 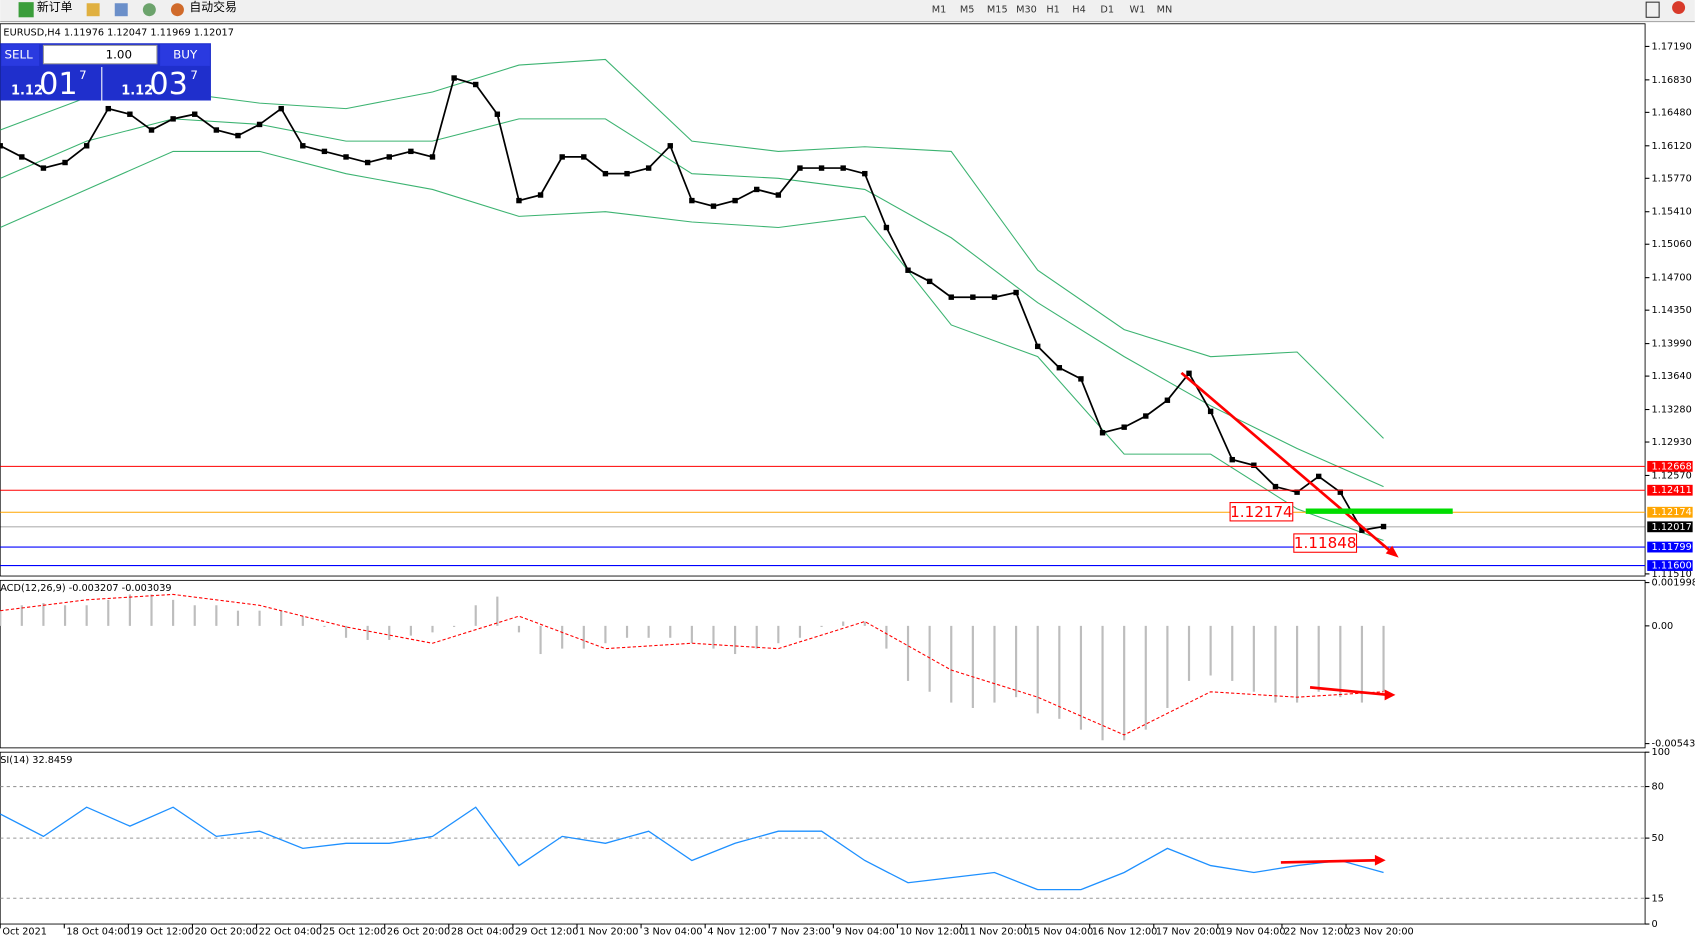 What do you see at coordinates (1652, 9) in the screenshot?
I see `search-icon` at bounding box center [1652, 9].